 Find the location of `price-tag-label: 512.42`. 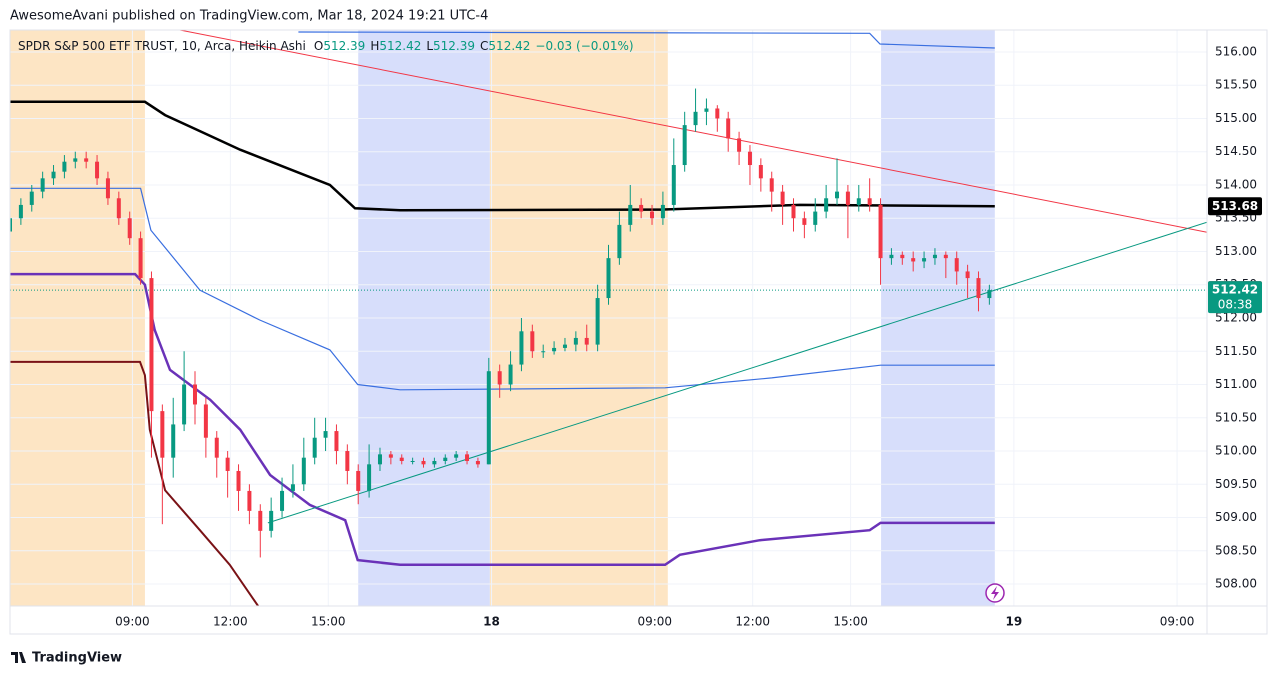

price-tag-label: 512.42 is located at coordinates (1235, 290).